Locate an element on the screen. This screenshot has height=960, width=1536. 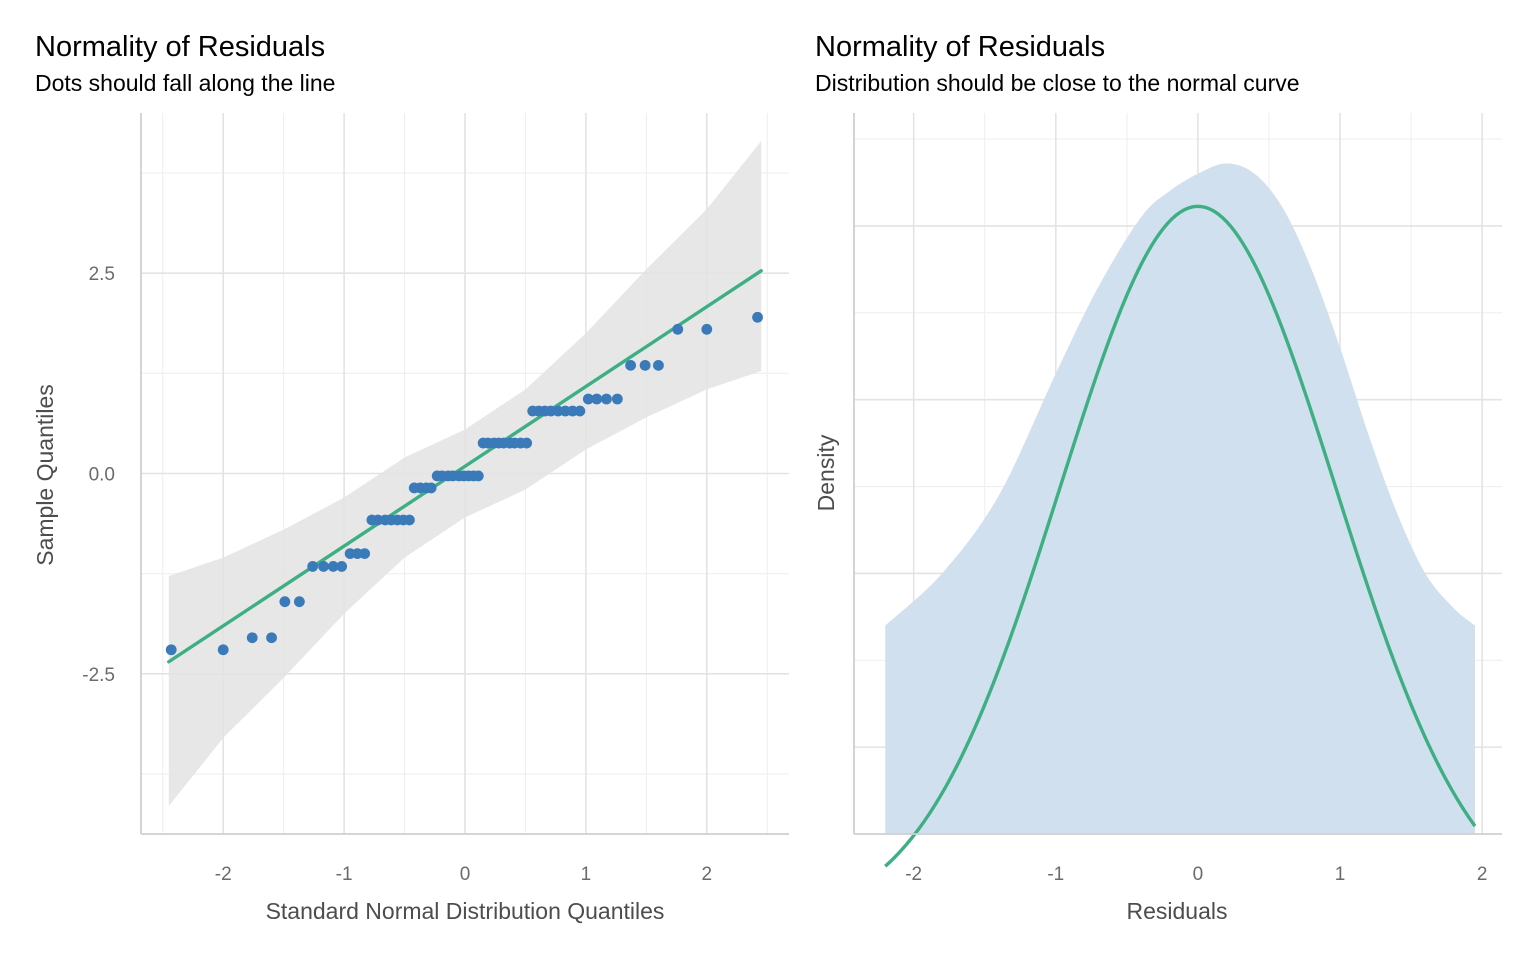
density-x-tick-label: 0 is located at coordinates (1198, 874).